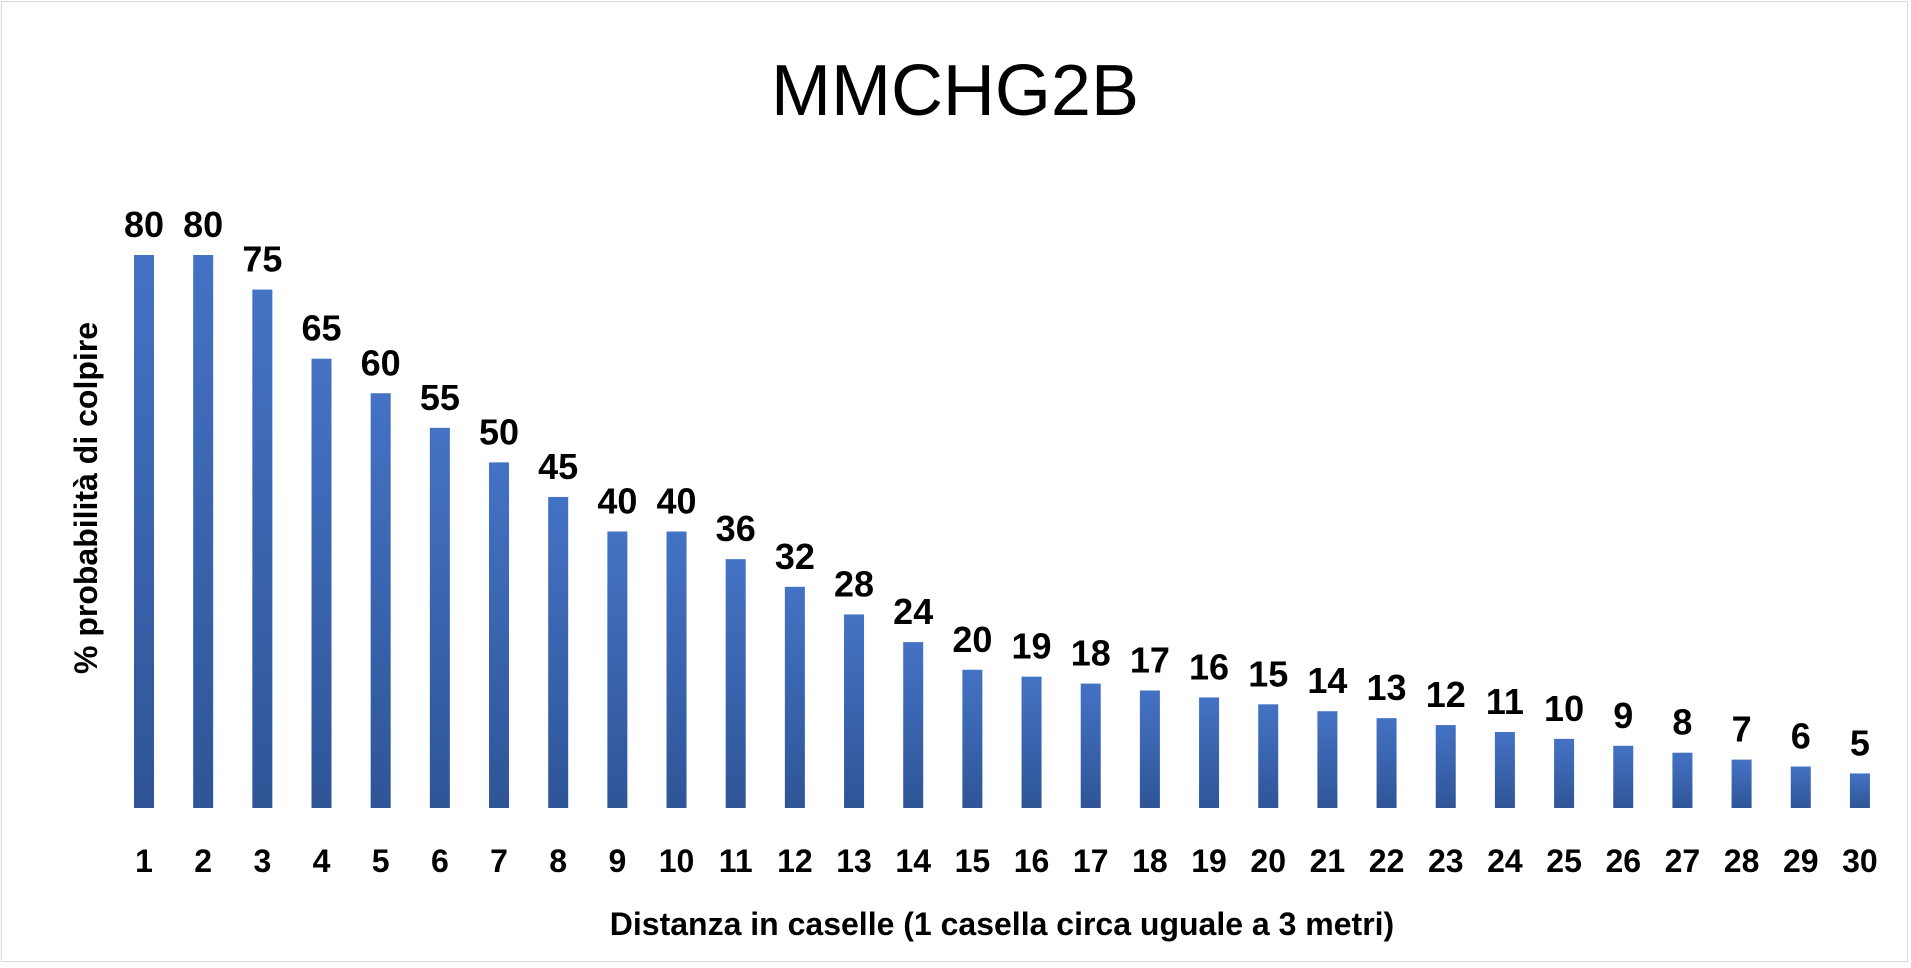  Describe the element at coordinates (1387, 687) in the screenshot. I see `data-label: 13` at that location.